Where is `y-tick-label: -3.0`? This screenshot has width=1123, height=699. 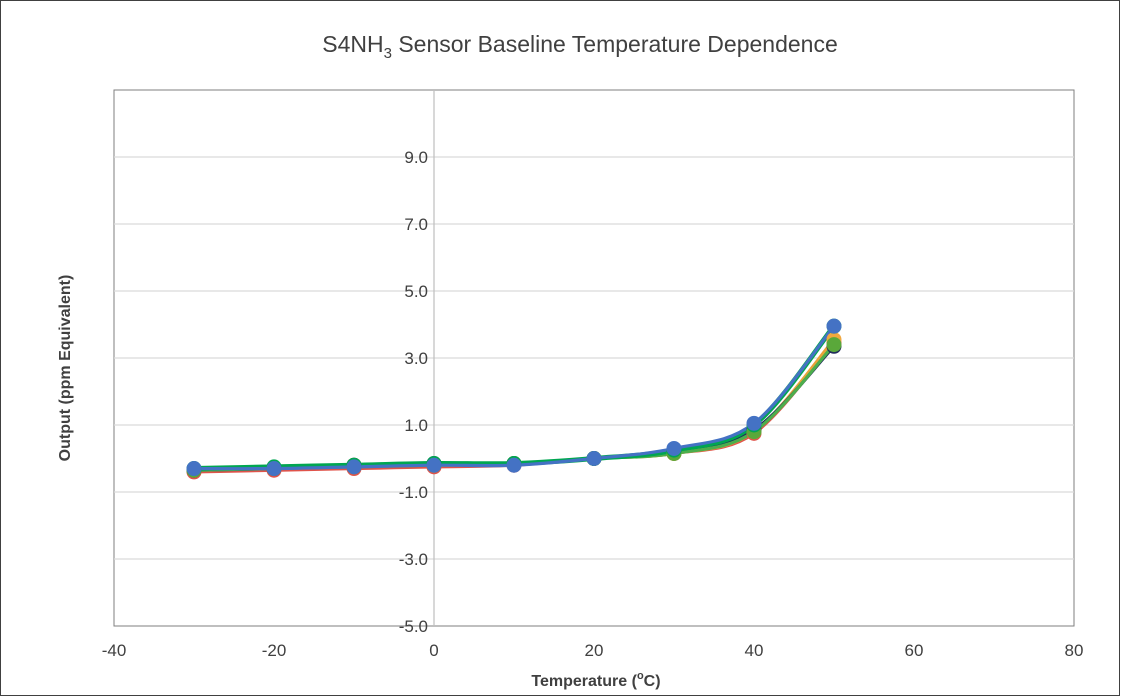 y-tick-label: -3.0 is located at coordinates (413, 559).